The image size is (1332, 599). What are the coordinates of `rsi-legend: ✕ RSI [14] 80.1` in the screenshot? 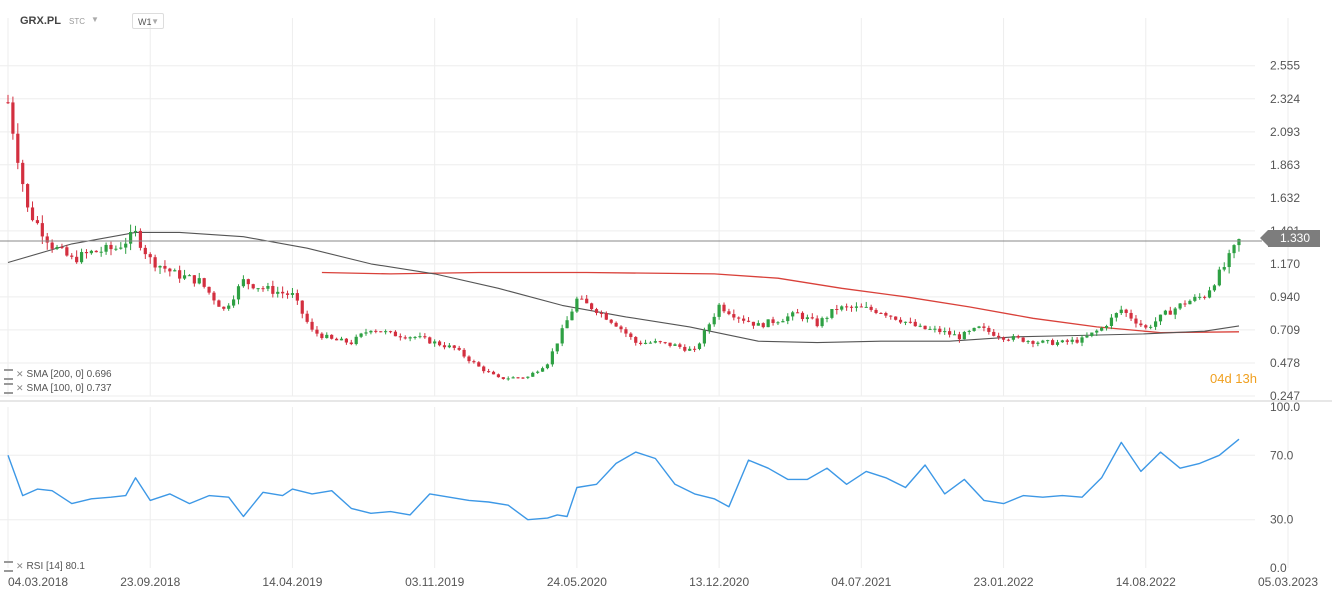 It's located at (44, 566).